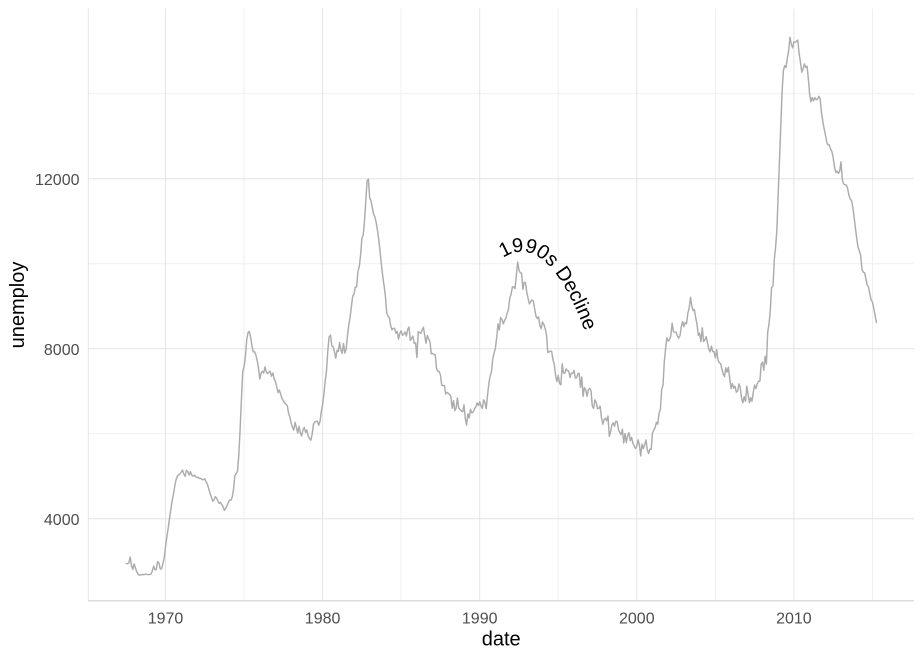 The width and height of the screenshot is (924, 660). What do you see at coordinates (480, 618) in the screenshot?
I see `svg-text: 1990` at bounding box center [480, 618].